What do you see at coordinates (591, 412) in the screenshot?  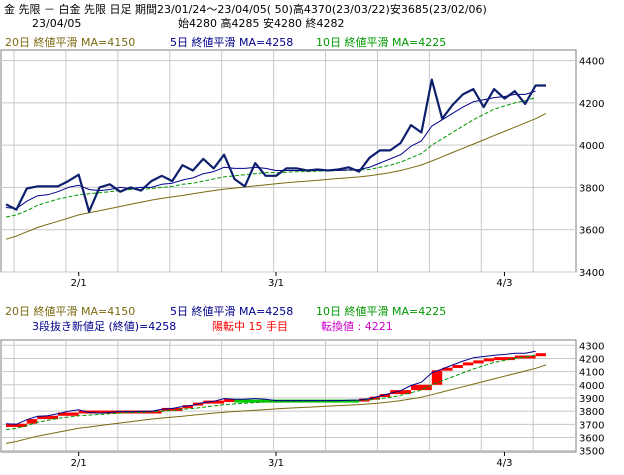 I see `bottom-ytick-label: 3800` at bounding box center [591, 412].